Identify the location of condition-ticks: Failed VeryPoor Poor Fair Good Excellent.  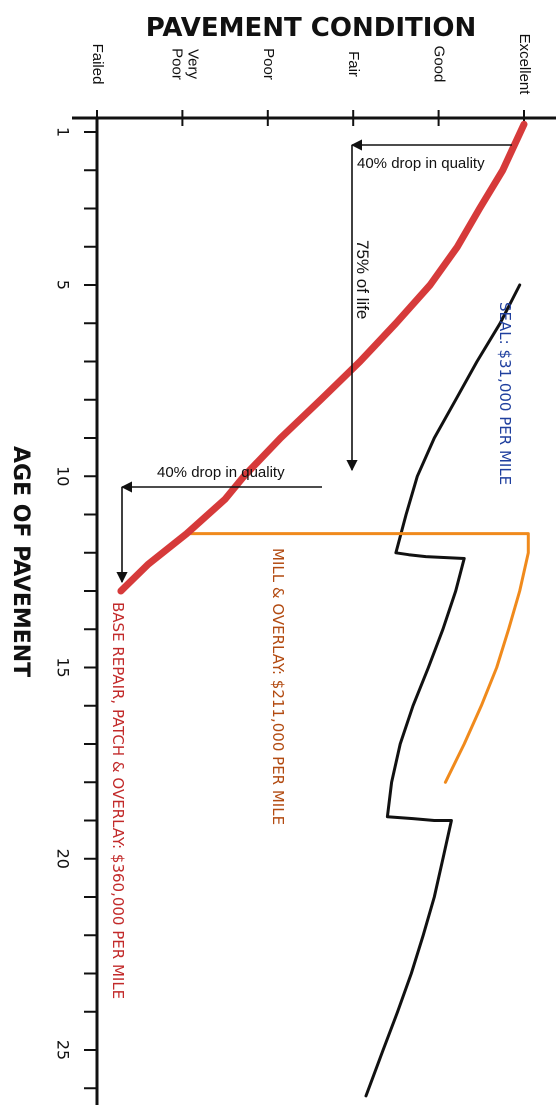
(311, 80).